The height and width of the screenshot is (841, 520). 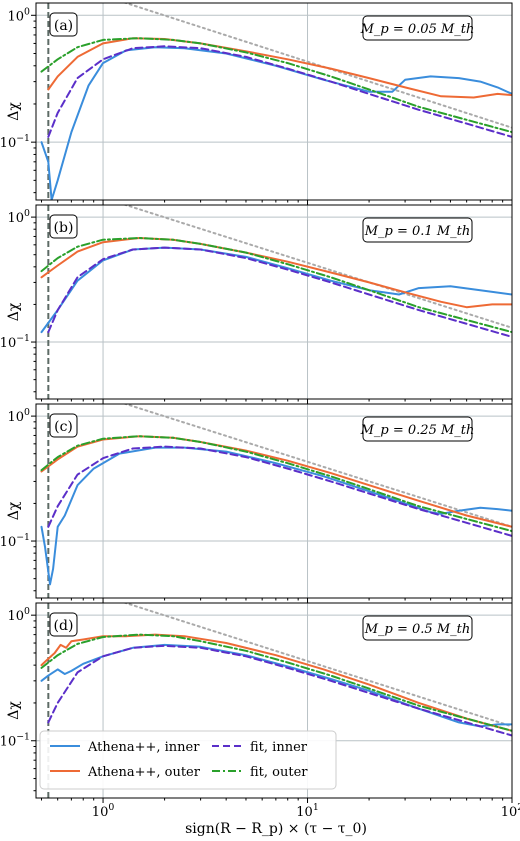 I want to click on panel-label-text: (d), so click(x=64, y=626).